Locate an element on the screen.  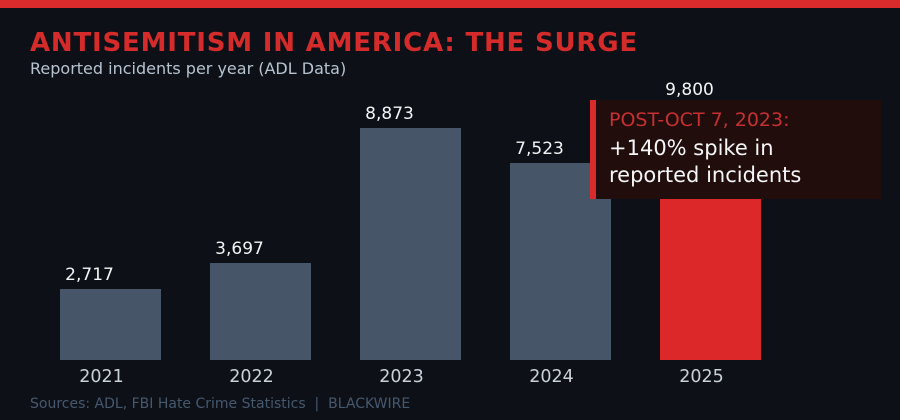
callout-body-line1: +140% spike in is located at coordinates (691, 148).